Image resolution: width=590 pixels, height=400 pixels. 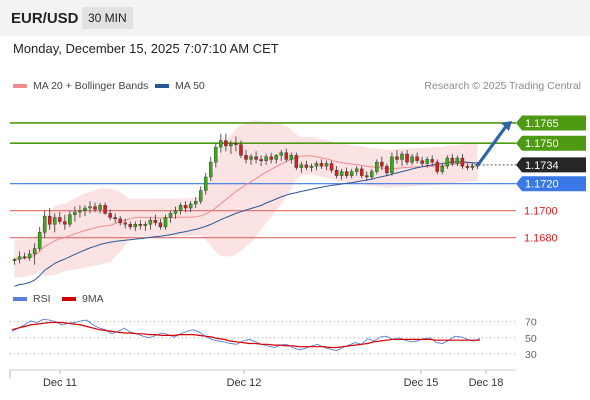 I want to click on timeframe-button: 30 MIN, so click(x=107, y=18).